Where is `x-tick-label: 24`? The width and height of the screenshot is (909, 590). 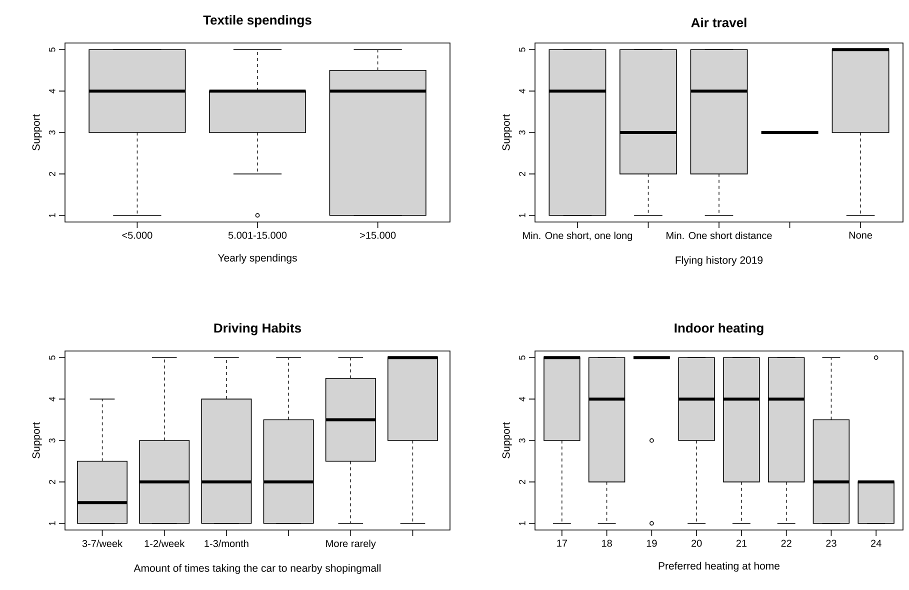
x-tick-label: 24 is located at coordinates (876, 543).